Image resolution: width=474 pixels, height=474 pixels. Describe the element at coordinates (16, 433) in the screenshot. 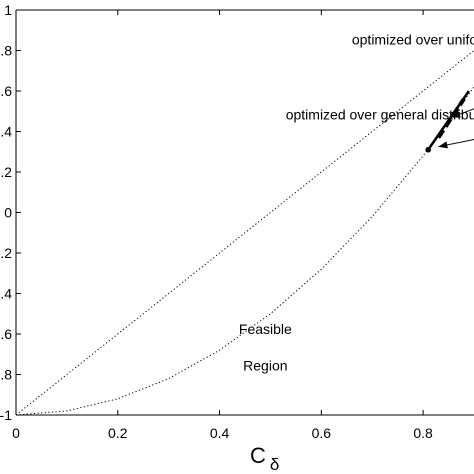

I see `x-tick-label: 0` at that location.